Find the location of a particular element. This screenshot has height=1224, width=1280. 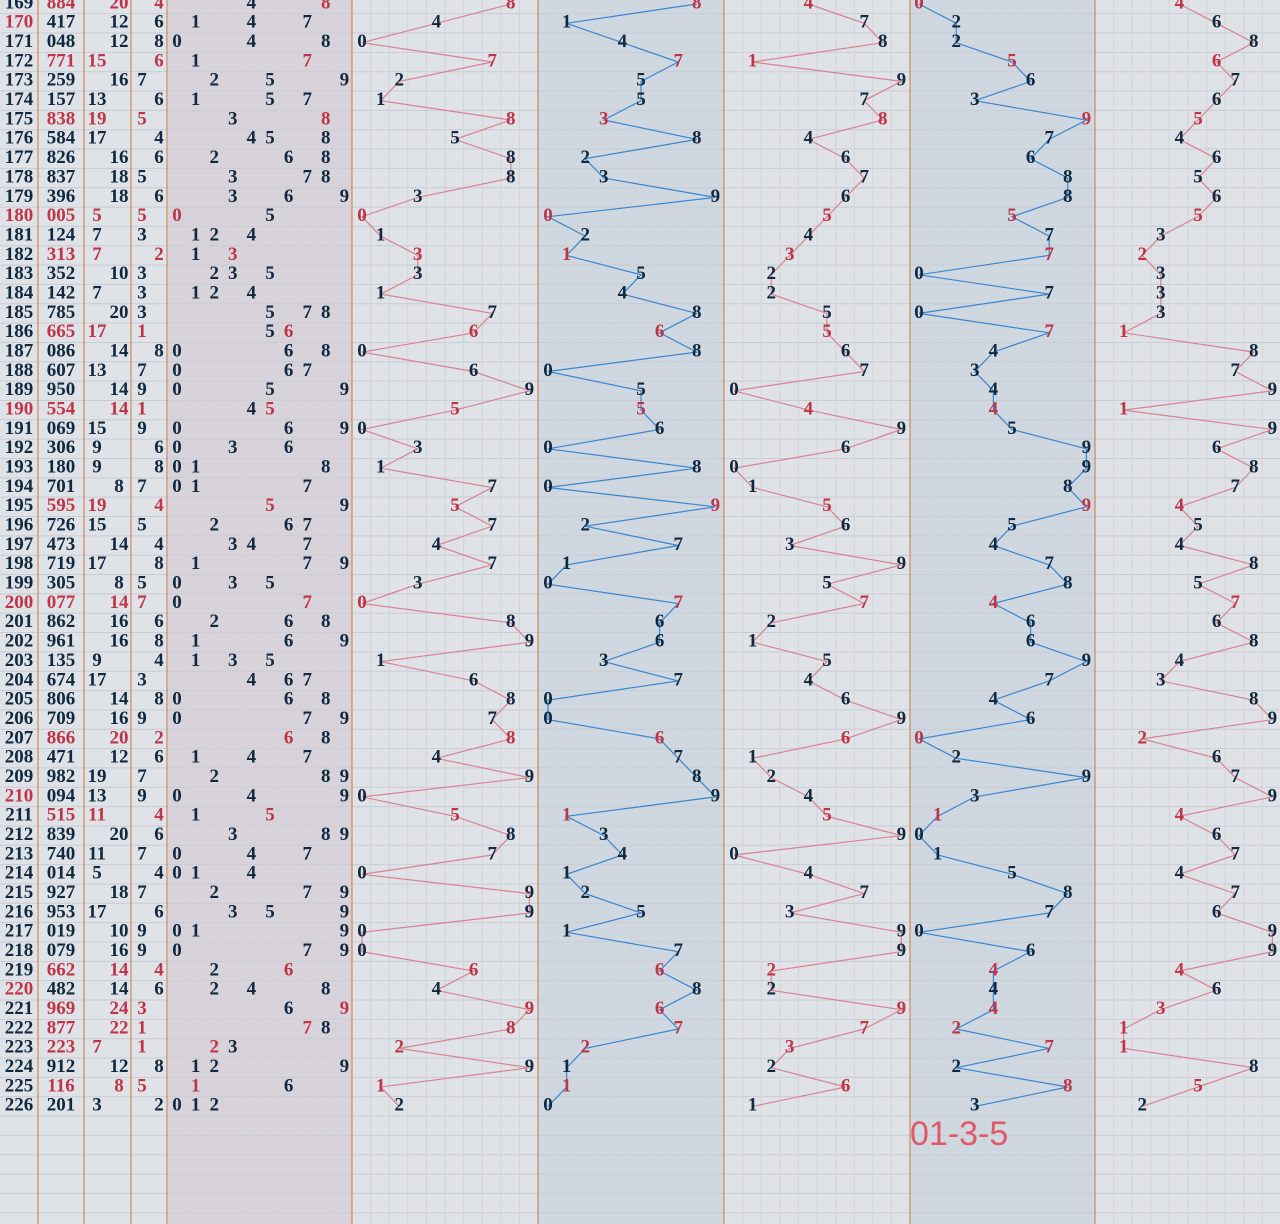

issue: 207 is located at coordinates (19, 737).